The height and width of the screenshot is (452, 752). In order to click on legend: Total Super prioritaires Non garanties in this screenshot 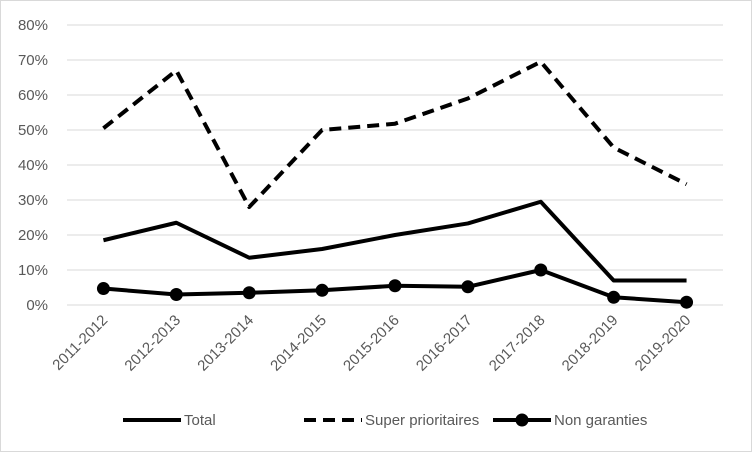, I will do `click(385, 420)`.